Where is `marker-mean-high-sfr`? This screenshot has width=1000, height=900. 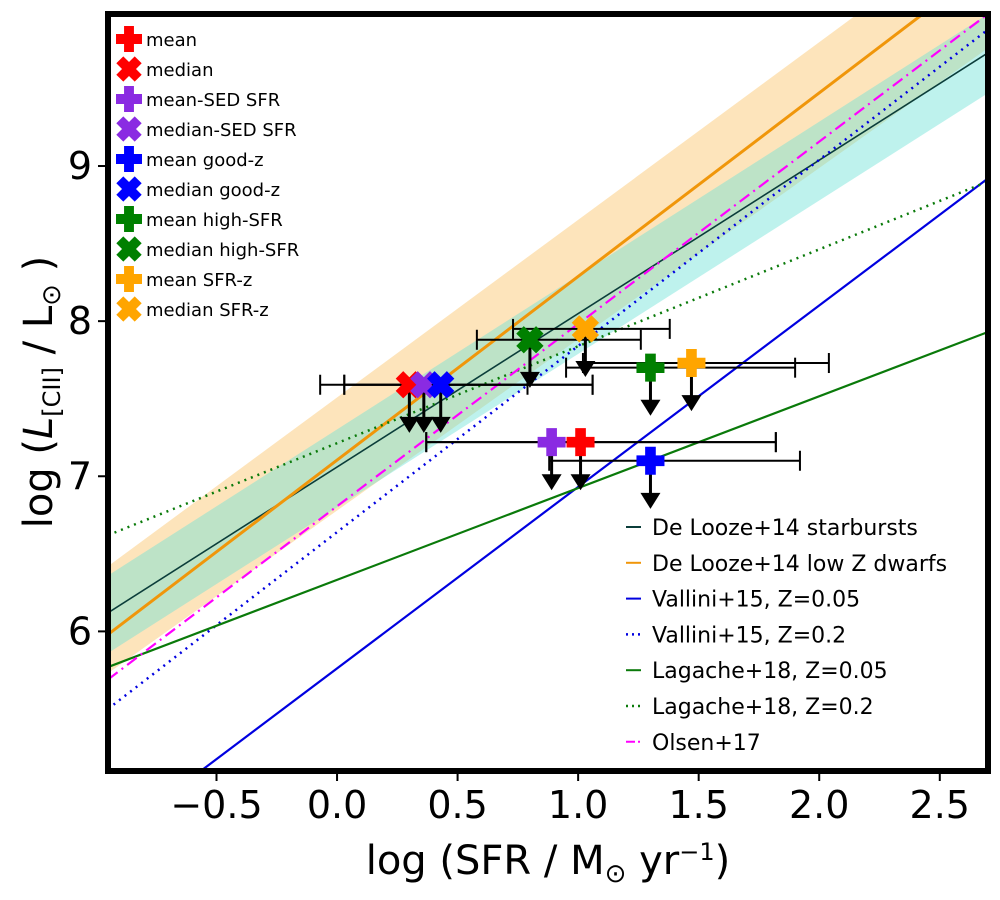 marker-mean-high-sfr is located at coordinates (650, 367).